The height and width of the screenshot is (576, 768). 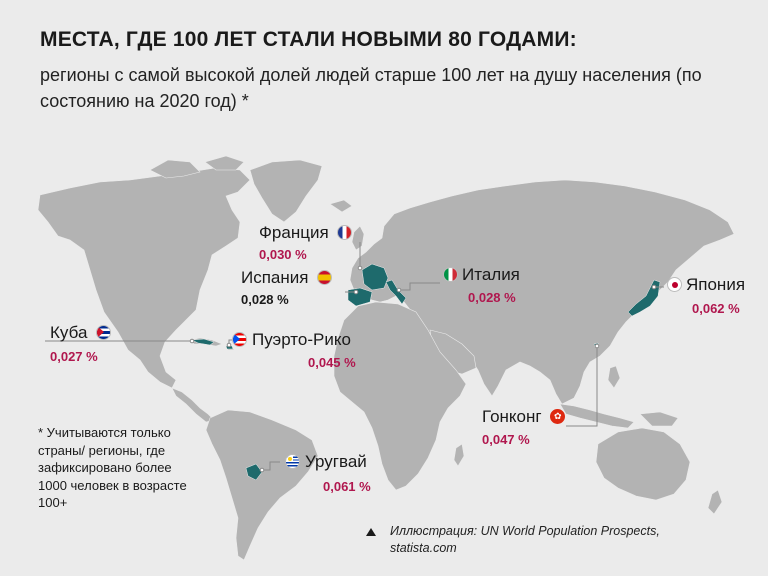 I want to click on puerto-rico-flag-icon, so click(x=239, y=339).